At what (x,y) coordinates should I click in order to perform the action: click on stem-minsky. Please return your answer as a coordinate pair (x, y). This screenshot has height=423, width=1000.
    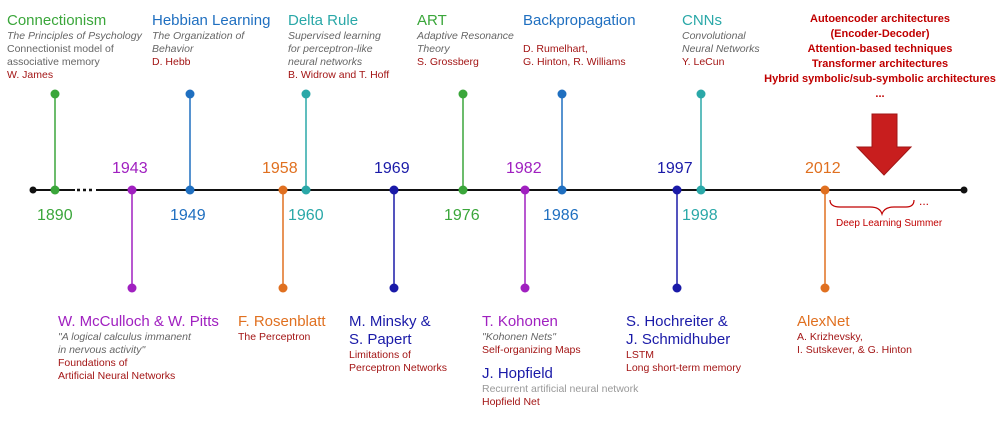
    Looking at the image, I should click on (394, 239).